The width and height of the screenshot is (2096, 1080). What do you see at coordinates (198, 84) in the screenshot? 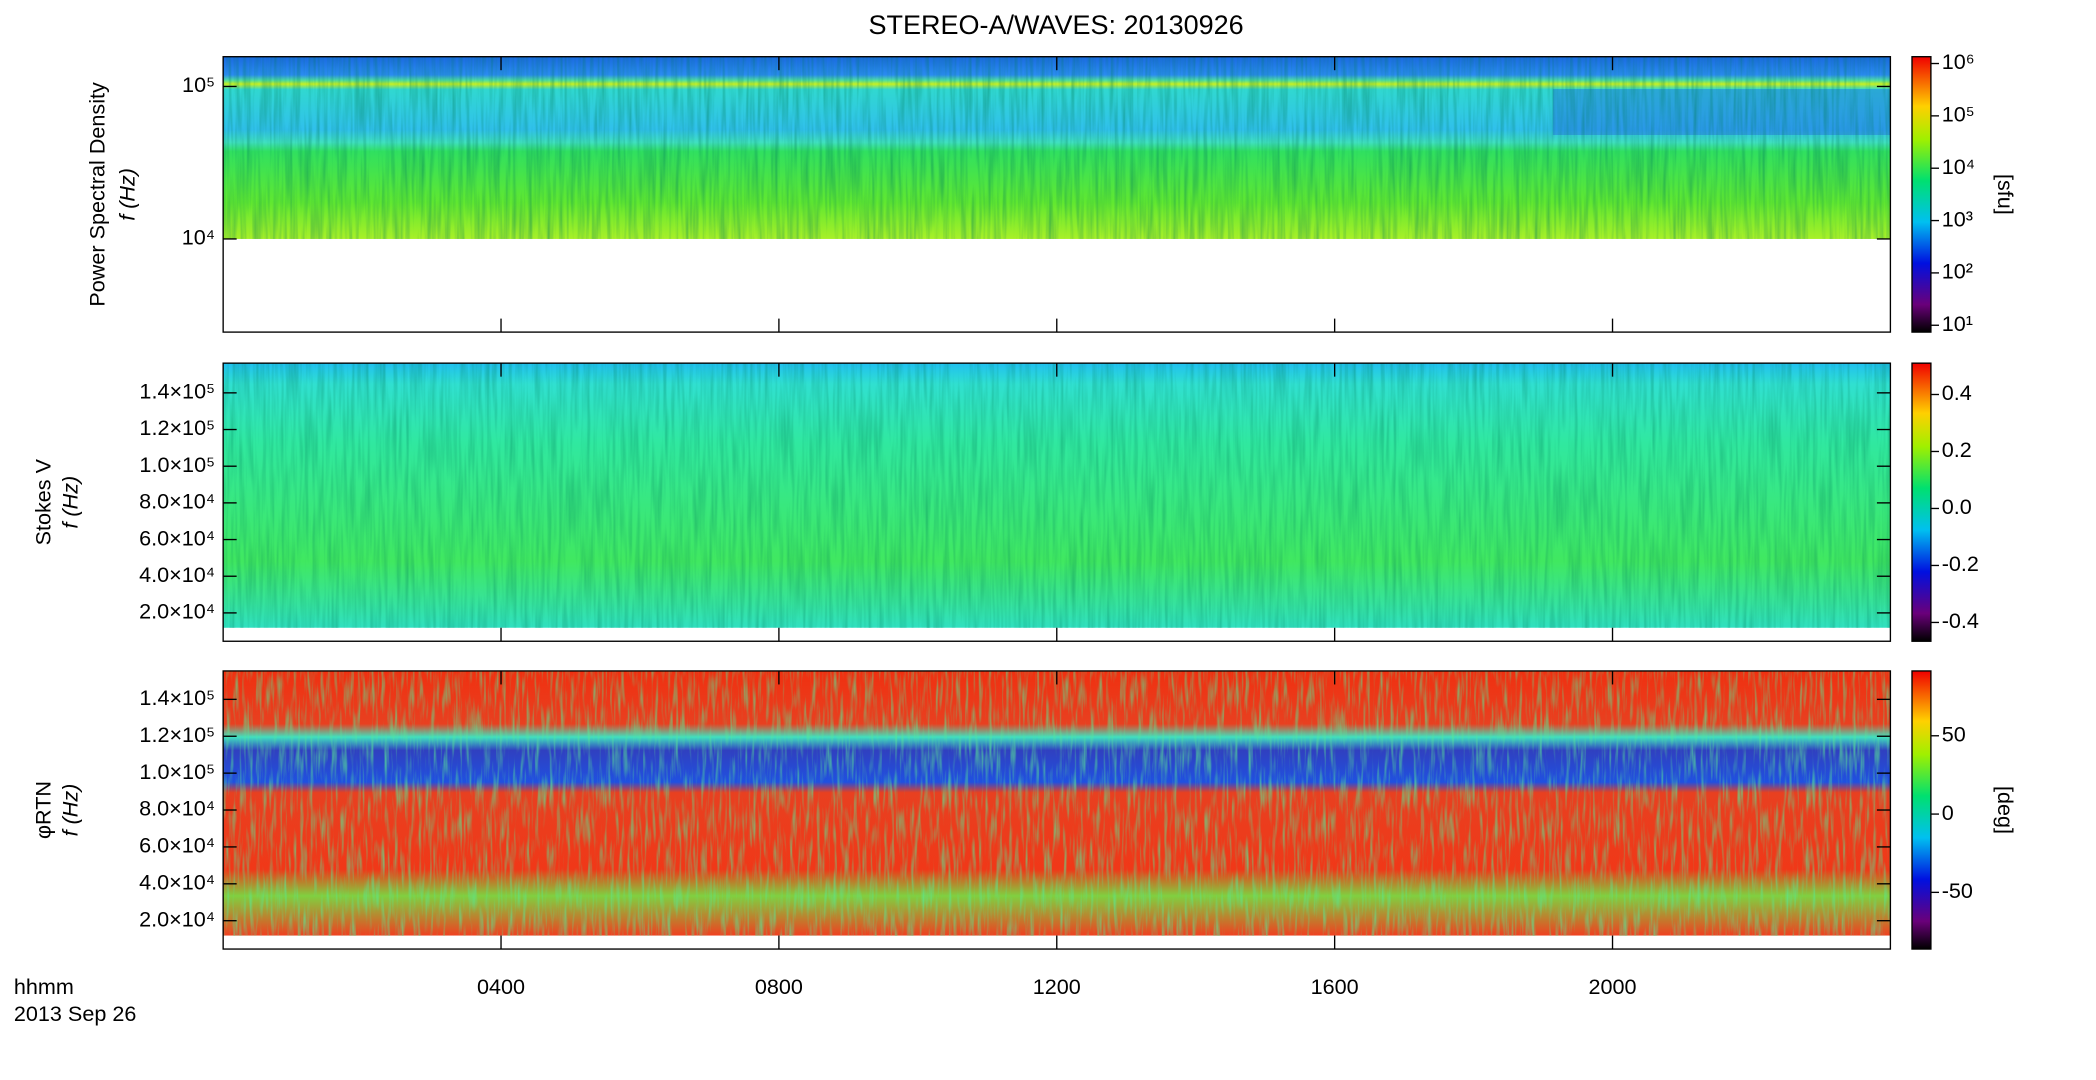
I see `y-tick-label: 10⁵` at bounding box center [198, 84].